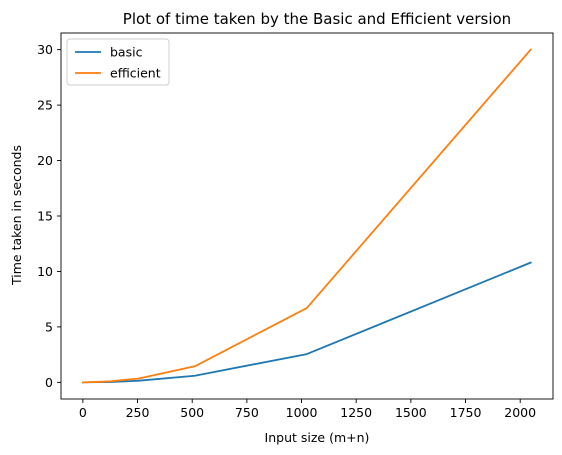  What do you see at coordinates (520, 412) in the screenshot?
I see `x-tick-label: 2000` at bounding box center [520, 412].